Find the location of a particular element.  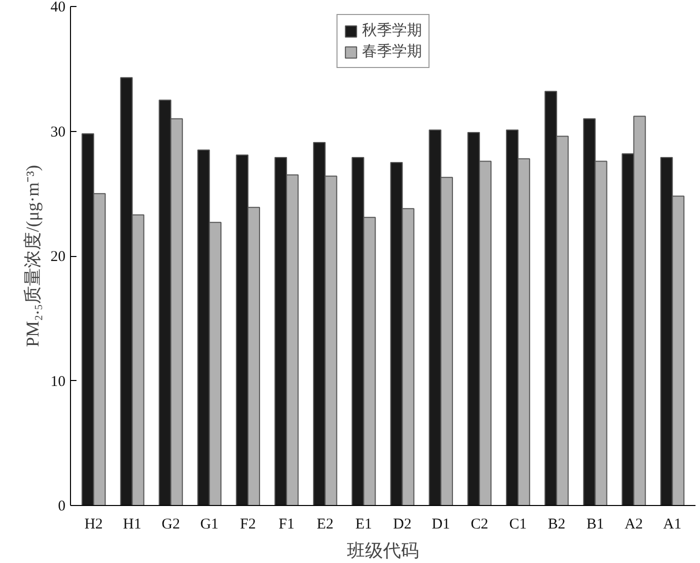

x-tick-label: G2 is located at coordinates (171, 524).